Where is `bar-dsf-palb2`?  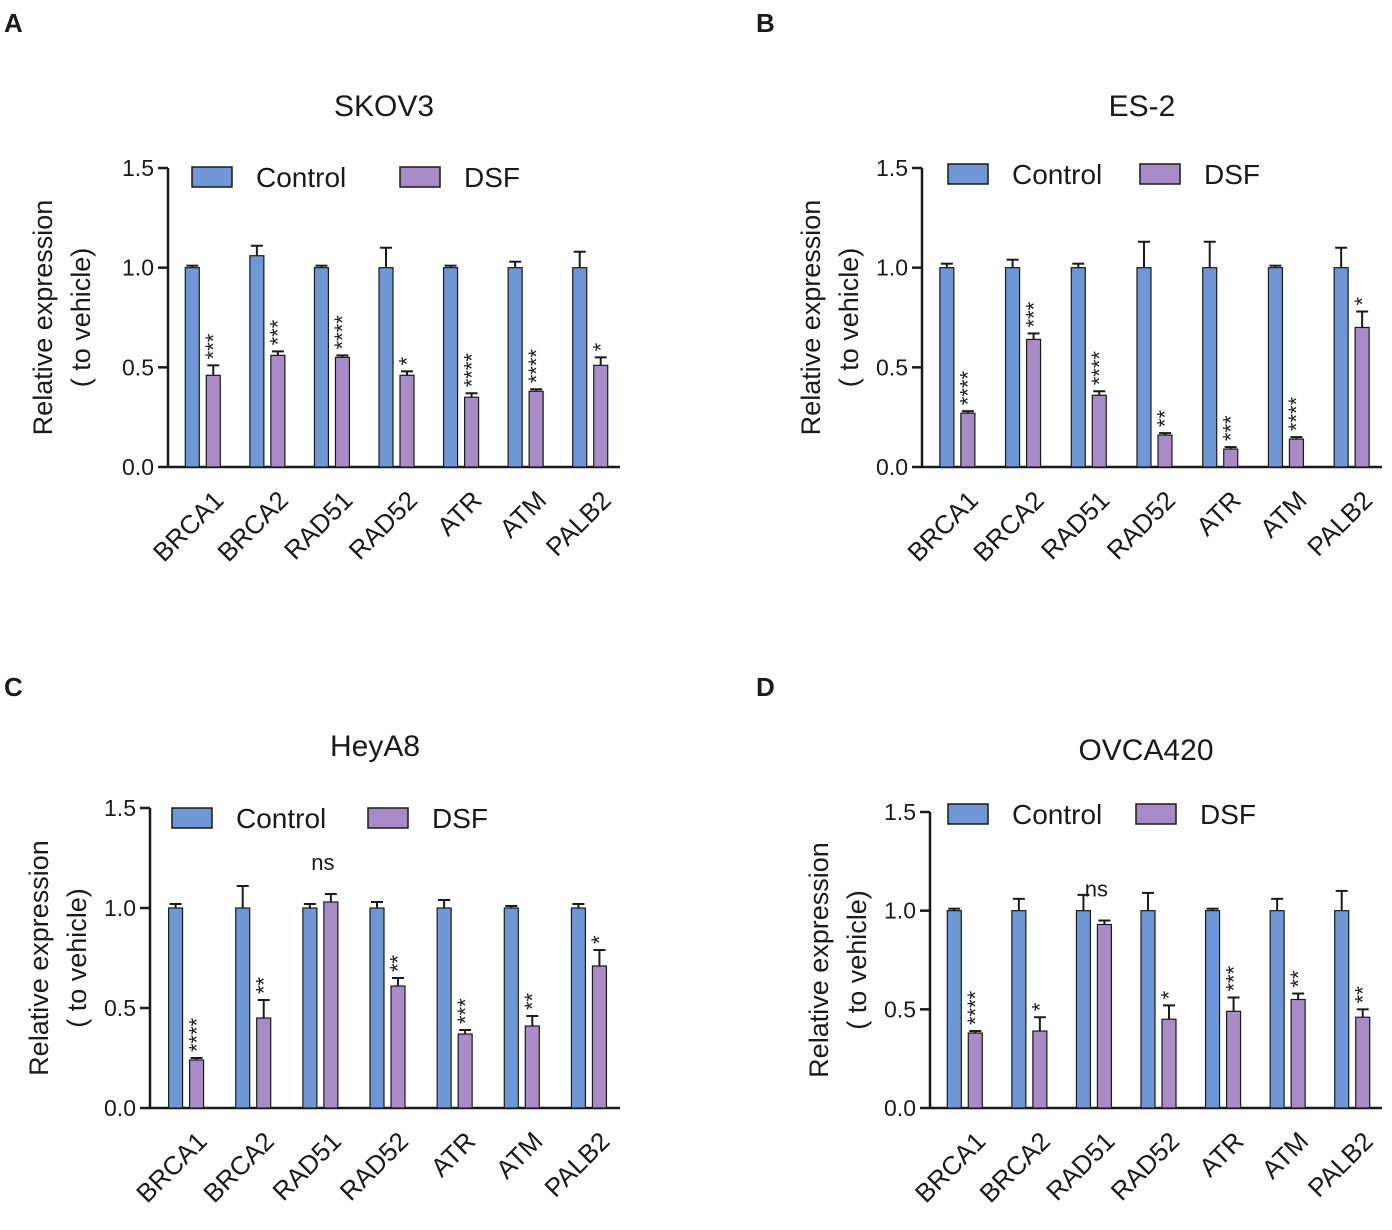
bar-dsf-palb2 is located at coordinates (601, 416).